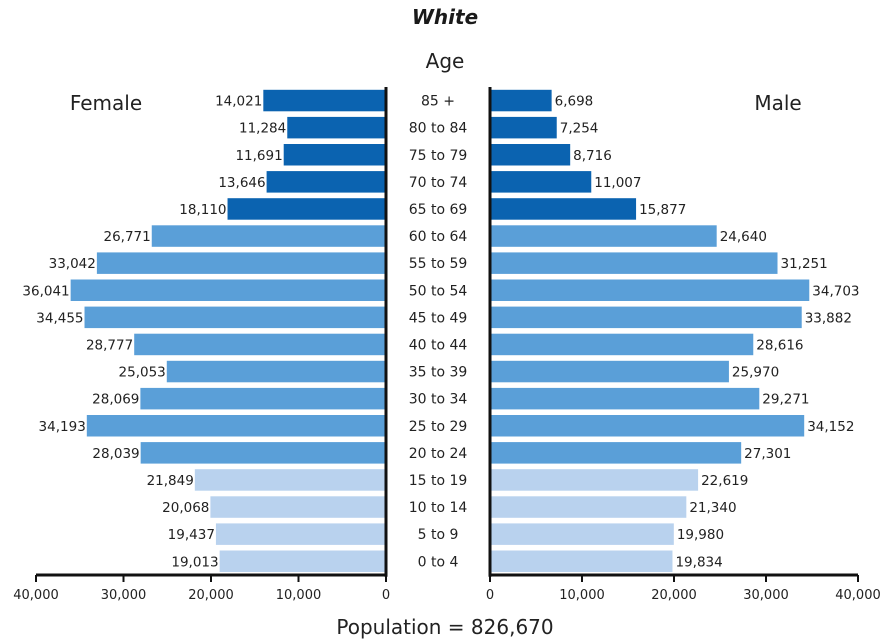  I want to click on age-label-17: 0 to 4, so click(438, 562).